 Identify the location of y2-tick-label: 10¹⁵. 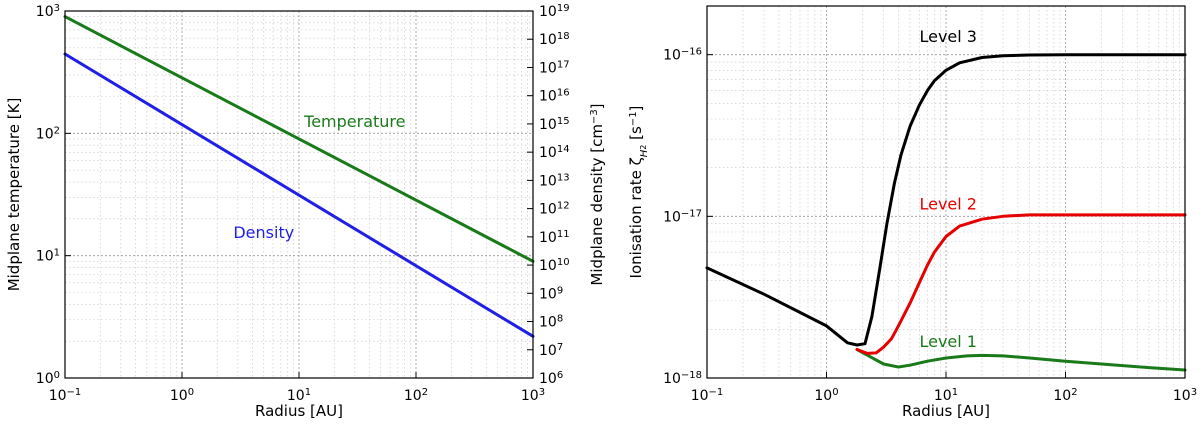
(554, 124).